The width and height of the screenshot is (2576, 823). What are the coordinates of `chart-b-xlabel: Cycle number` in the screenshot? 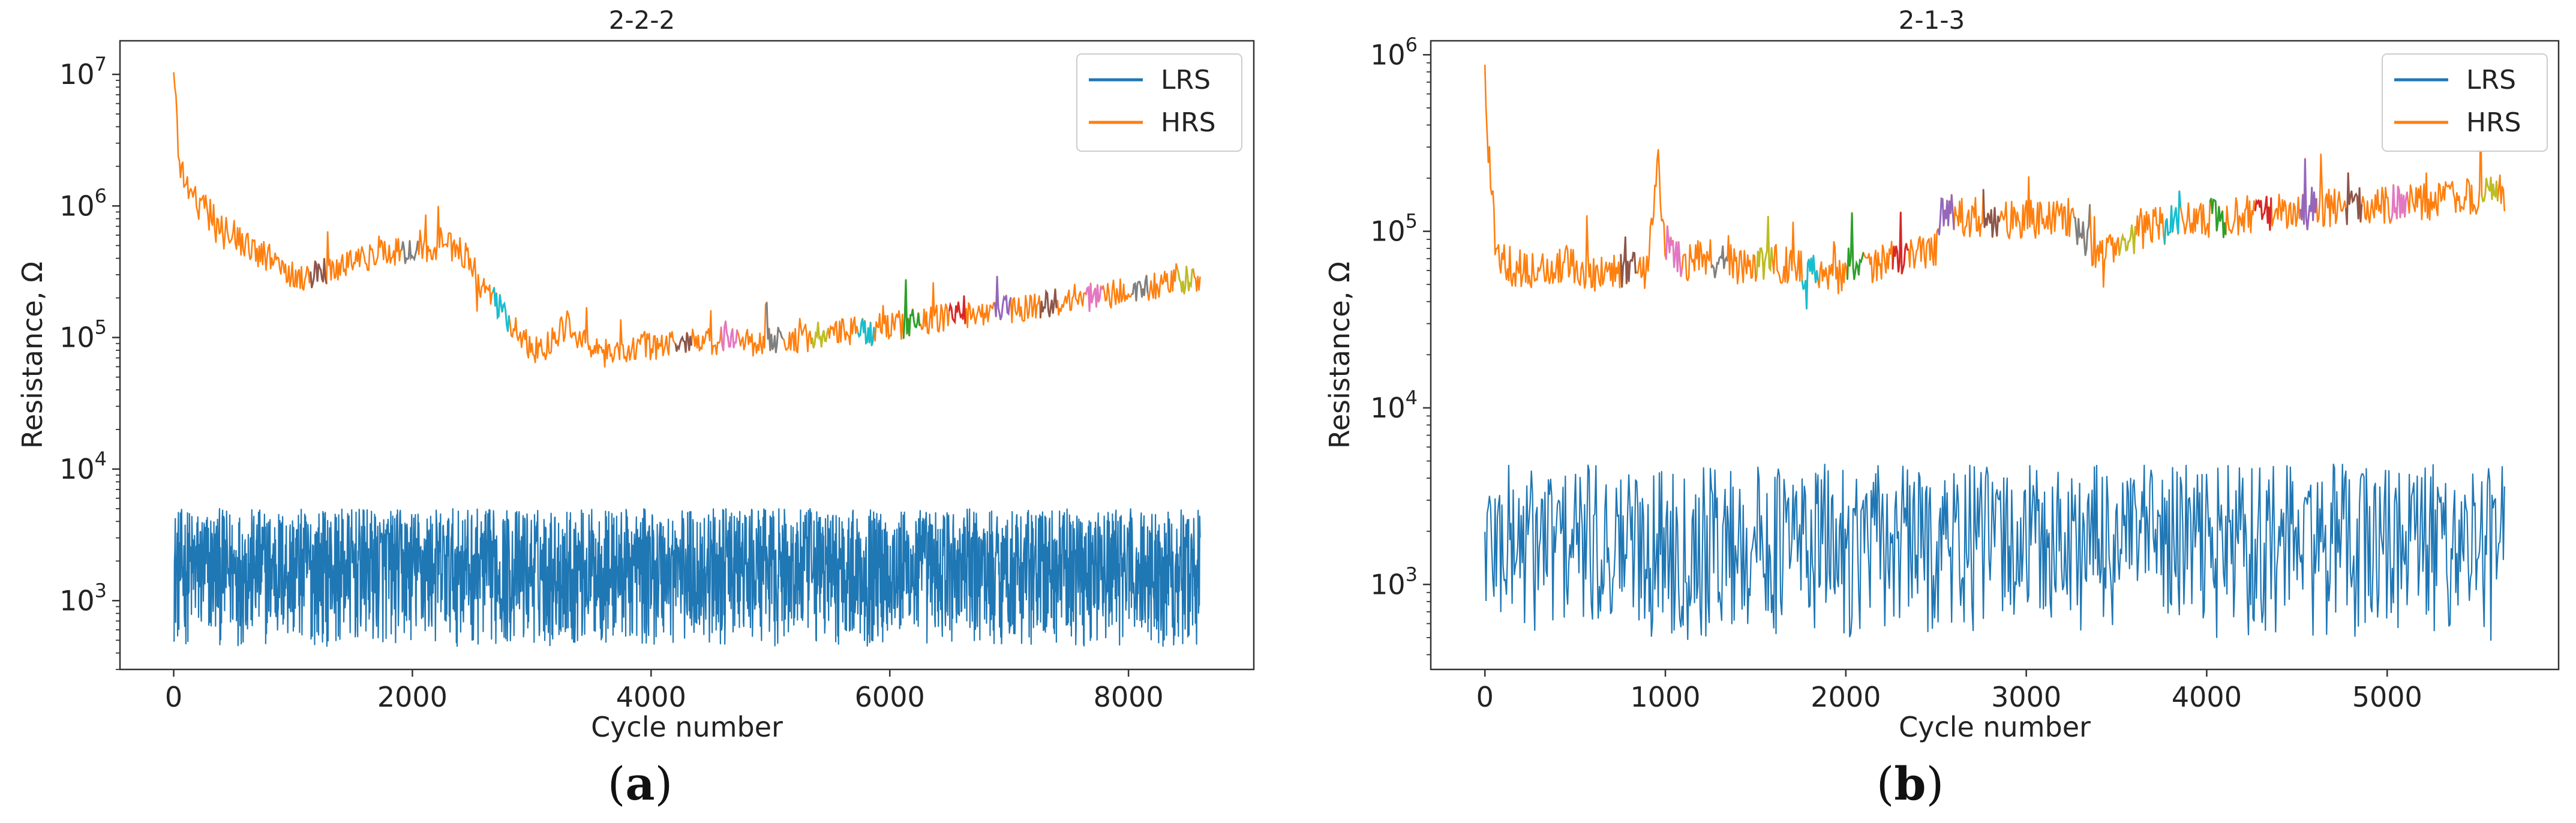 It's located at (1995, 727).